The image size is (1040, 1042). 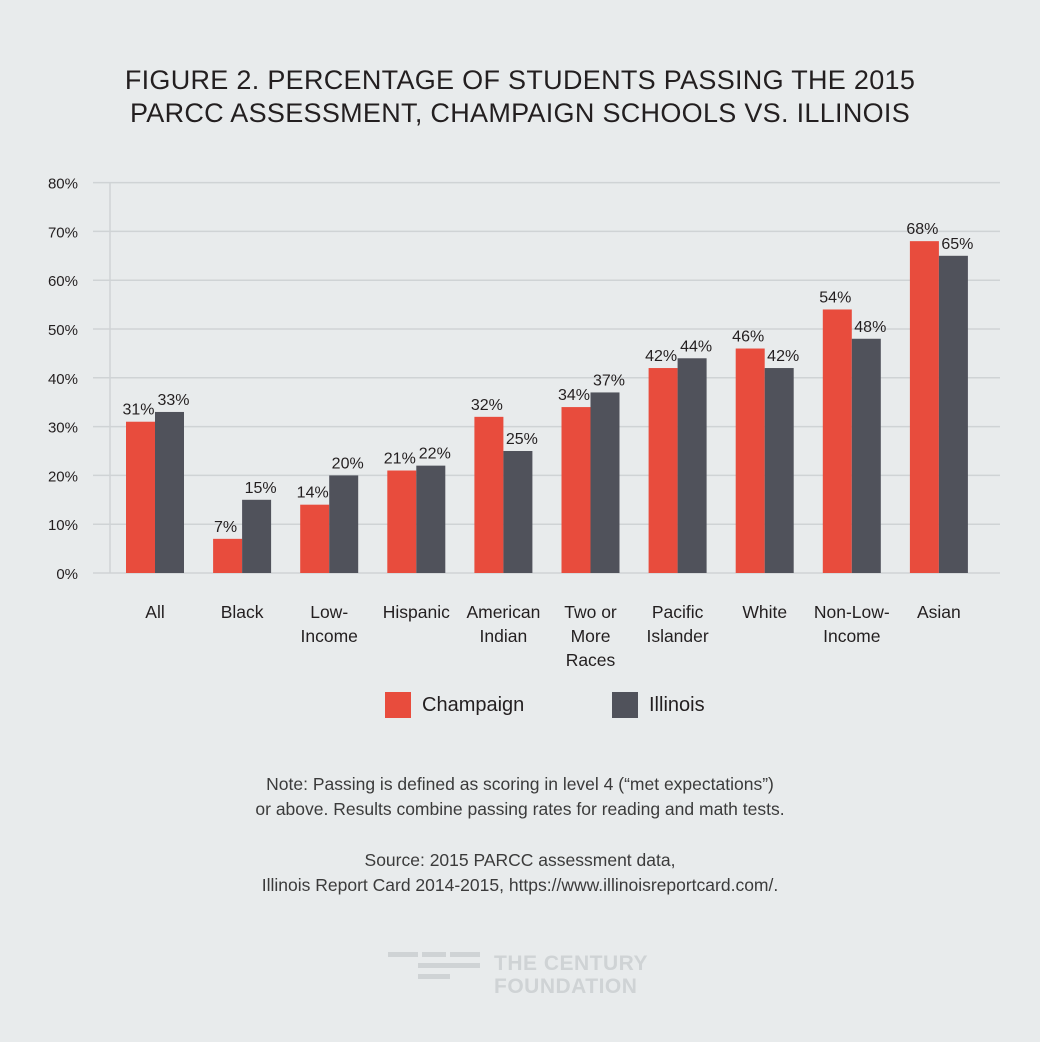 What do you see at coordinates (783, 356) in the screenshot?
I see `data-label-illinois: 42%` at bounding box center [783, 356].